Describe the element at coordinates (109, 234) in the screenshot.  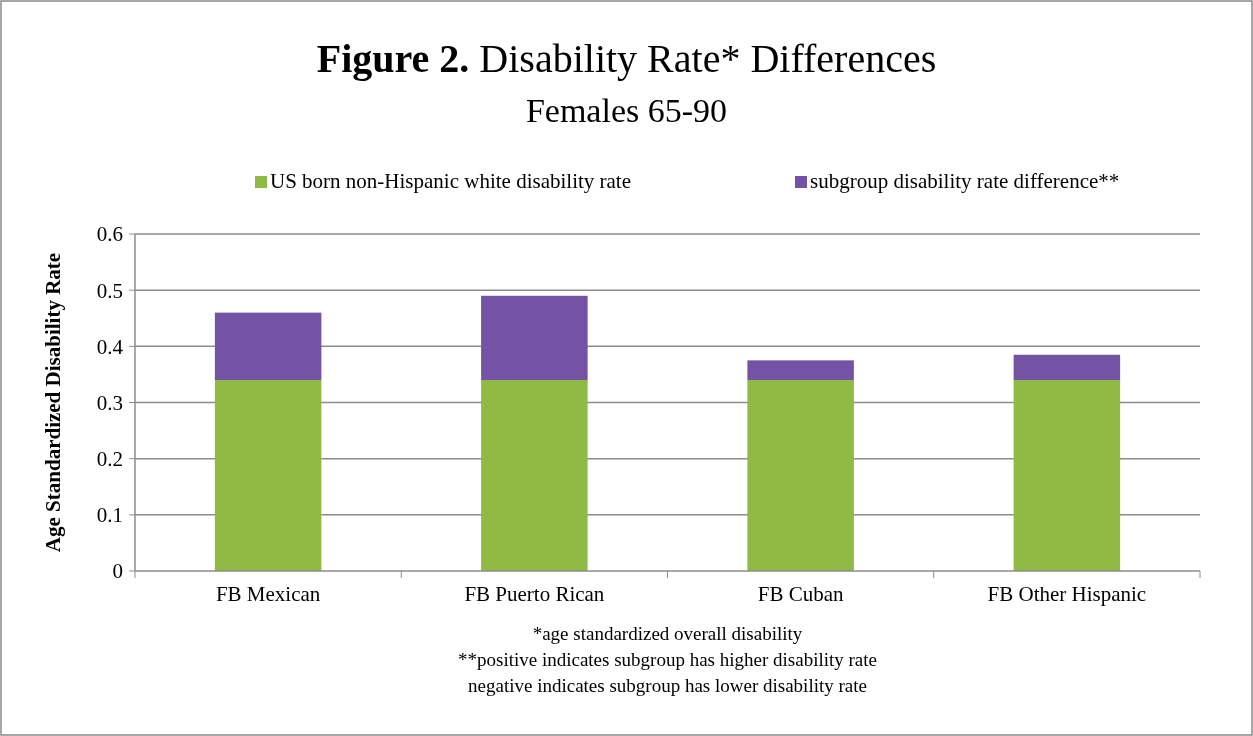
I see `y-tick-label: 0.6` at that location.